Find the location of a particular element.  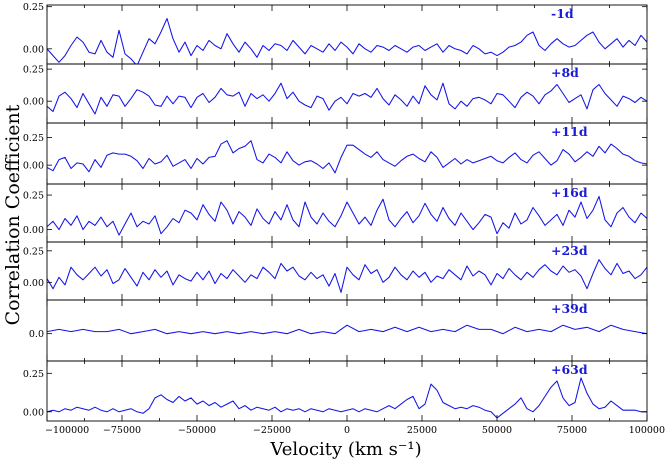

panel-label: +11d is located at coordinates (569, 131).